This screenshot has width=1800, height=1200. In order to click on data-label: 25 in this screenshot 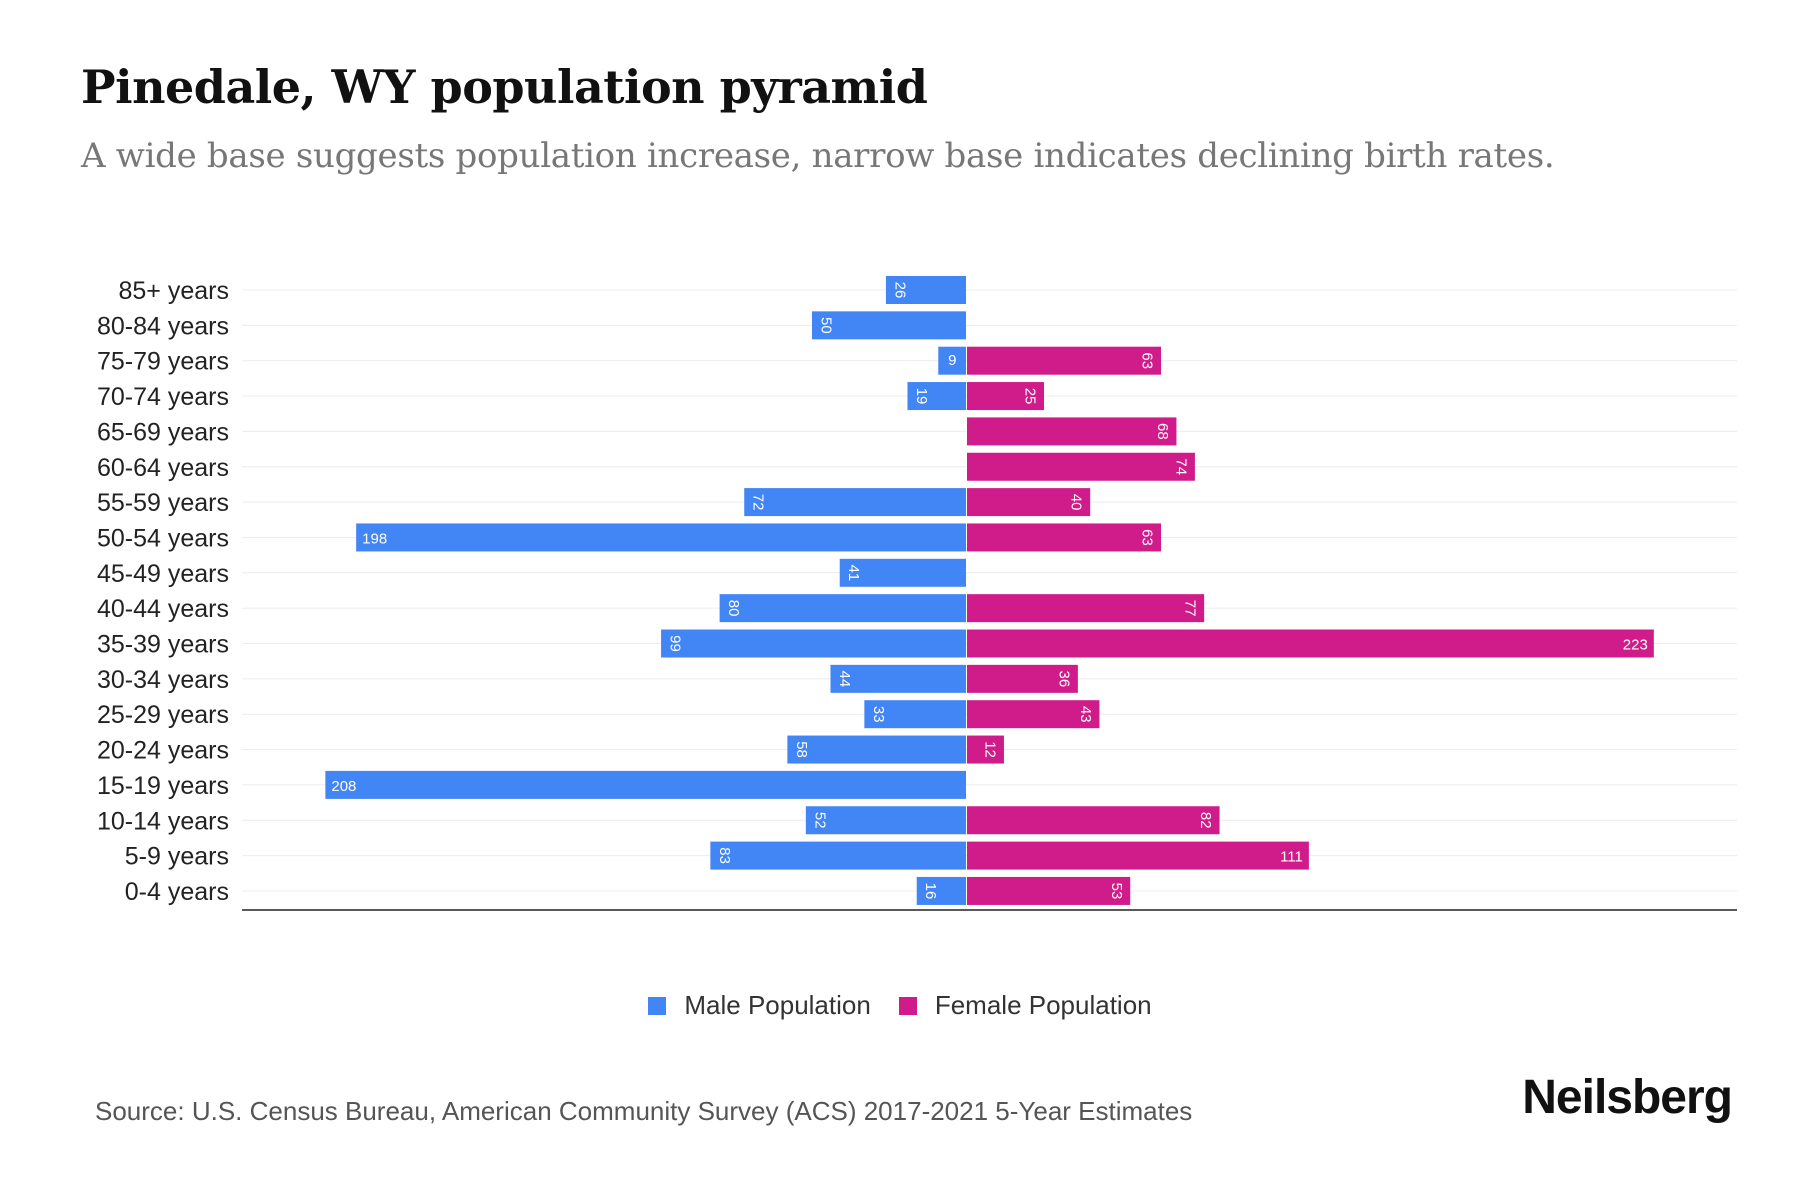, I will do `click(1030, 396)`.